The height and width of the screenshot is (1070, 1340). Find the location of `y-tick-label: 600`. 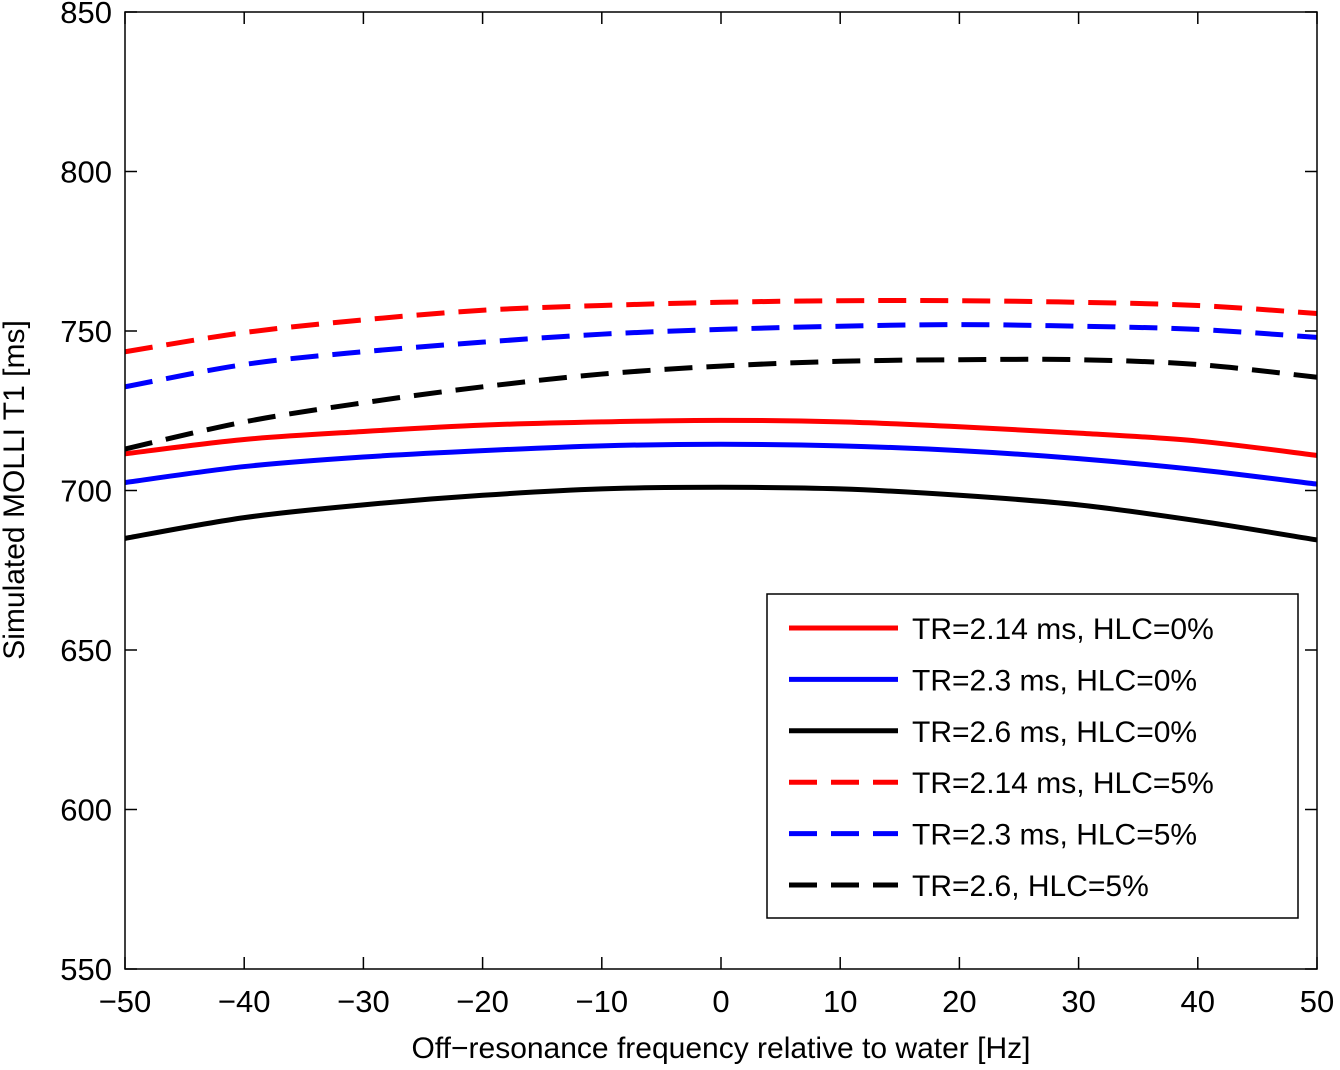

y-tick-label: 600 is located at coordinates (86, 810).